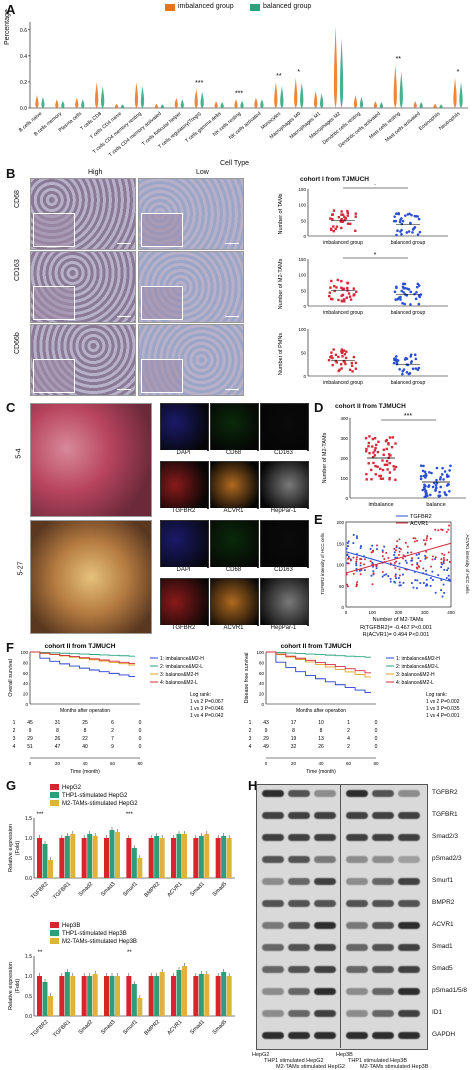 This screenshot has height=1070, width=474. I want to click on km-risk-cell: 4, so click(250, 747).